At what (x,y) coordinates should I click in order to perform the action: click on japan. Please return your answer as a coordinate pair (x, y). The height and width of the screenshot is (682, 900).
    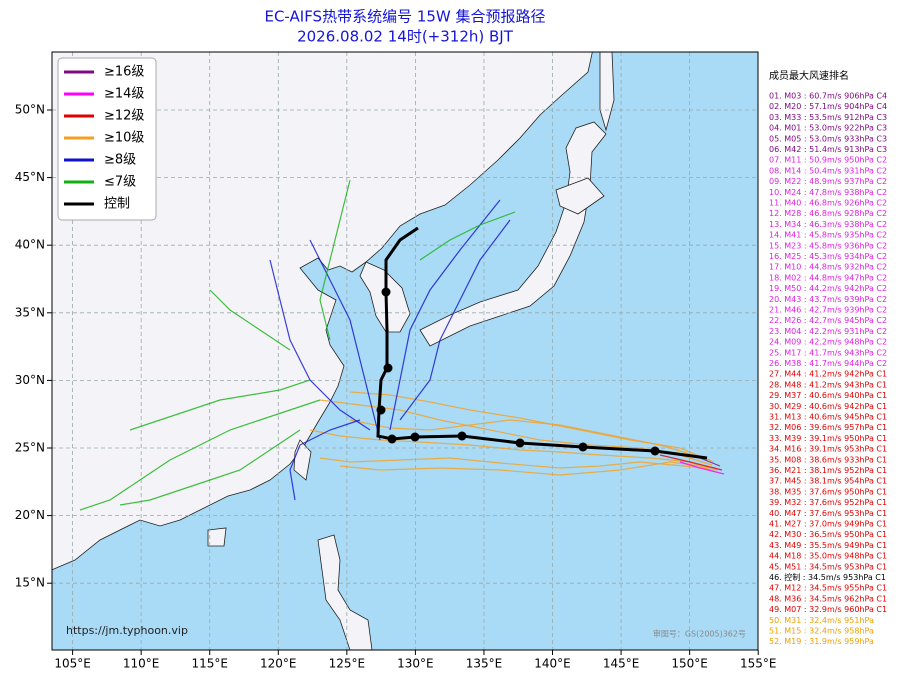
    Looking at the image, I should click on (513, 234).